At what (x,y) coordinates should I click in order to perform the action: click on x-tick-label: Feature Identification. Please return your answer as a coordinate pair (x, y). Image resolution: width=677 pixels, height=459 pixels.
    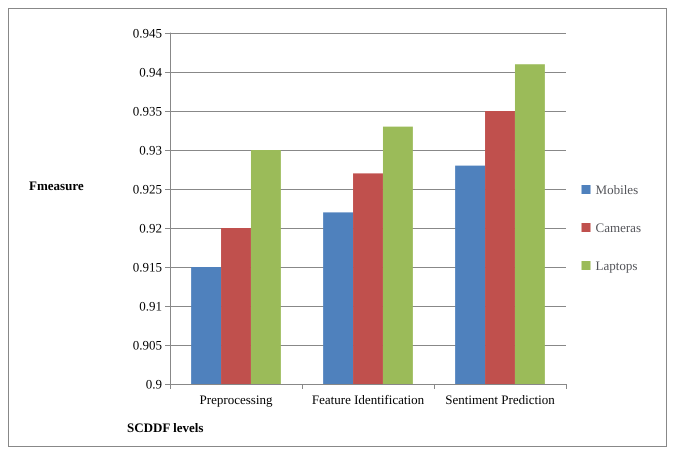
    Looking at the image, I should click on (368, 399).